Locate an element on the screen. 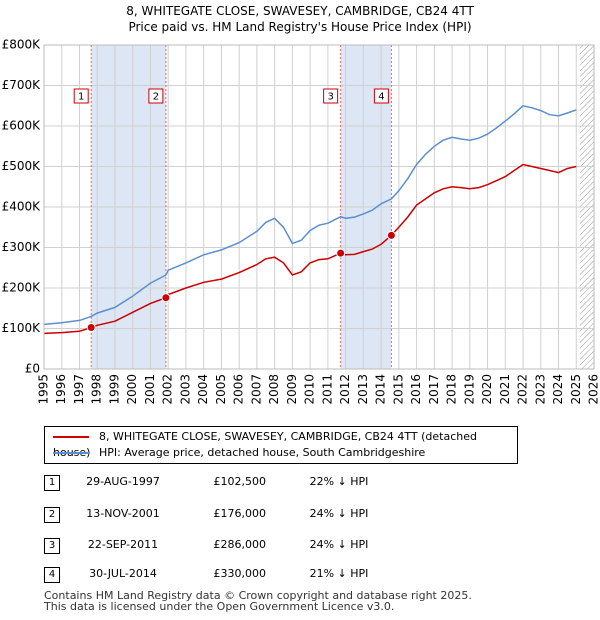  y-tick-label: £700K is located at coordinates (22, 85).